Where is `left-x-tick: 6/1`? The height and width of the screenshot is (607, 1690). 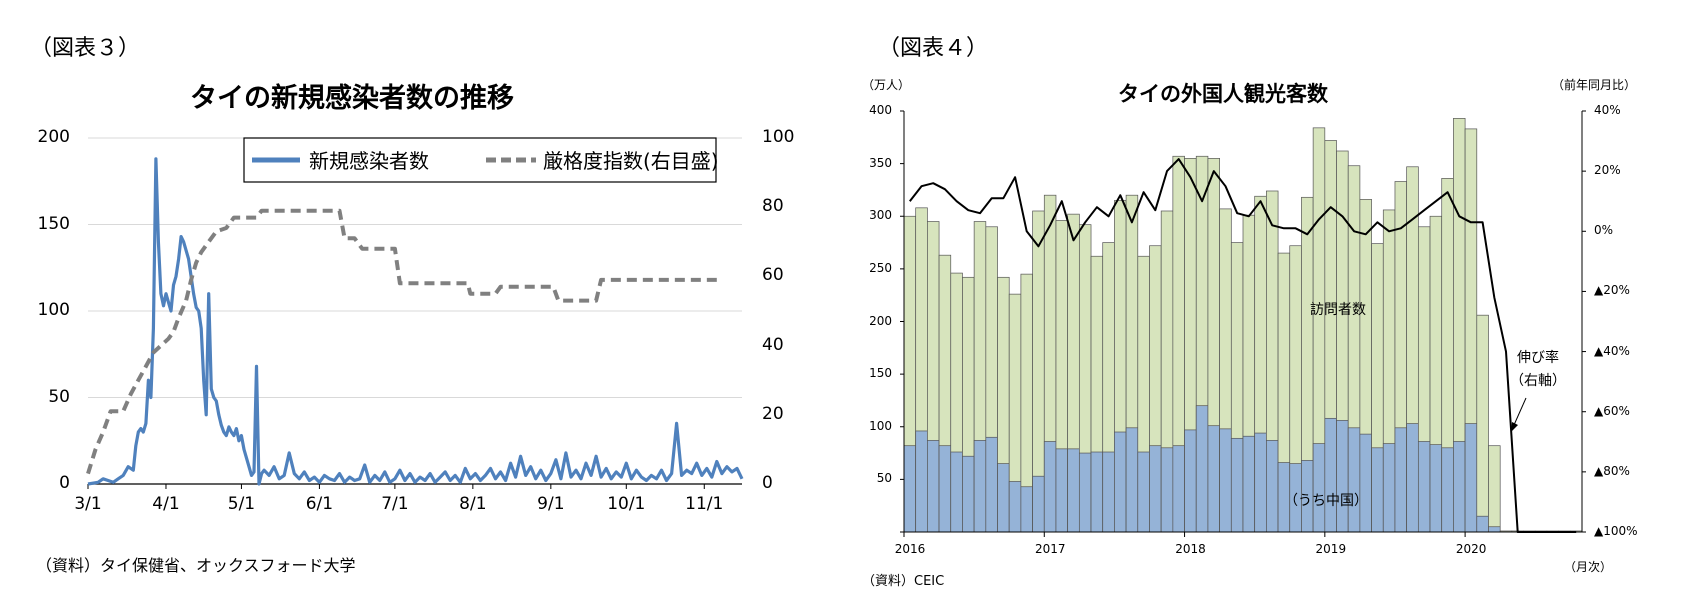
left-x-tick: 6/1 is located at coordinates (319, 504).